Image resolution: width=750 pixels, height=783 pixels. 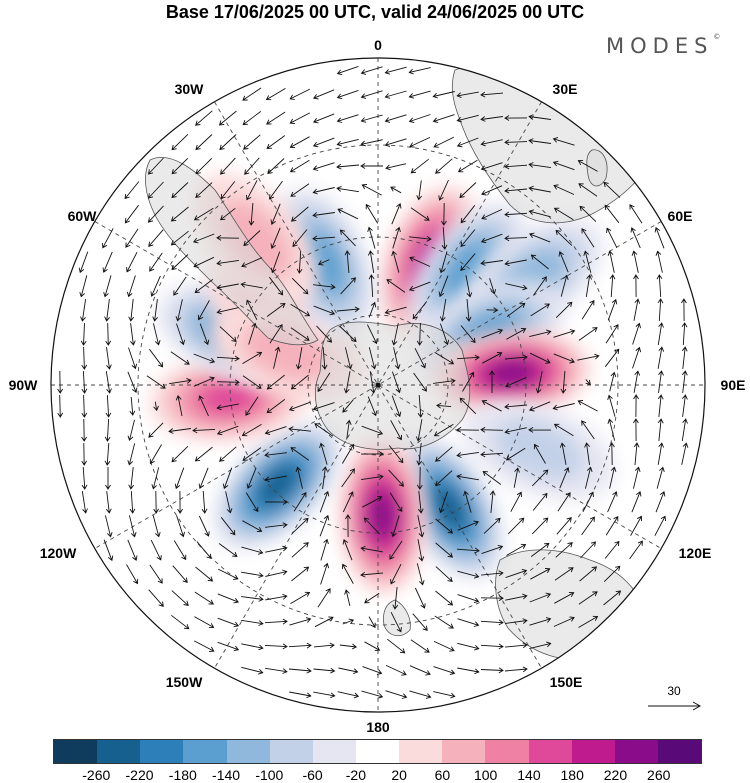 I want to click on colorbar-tick-label: -60, so click(x=312, y=775).